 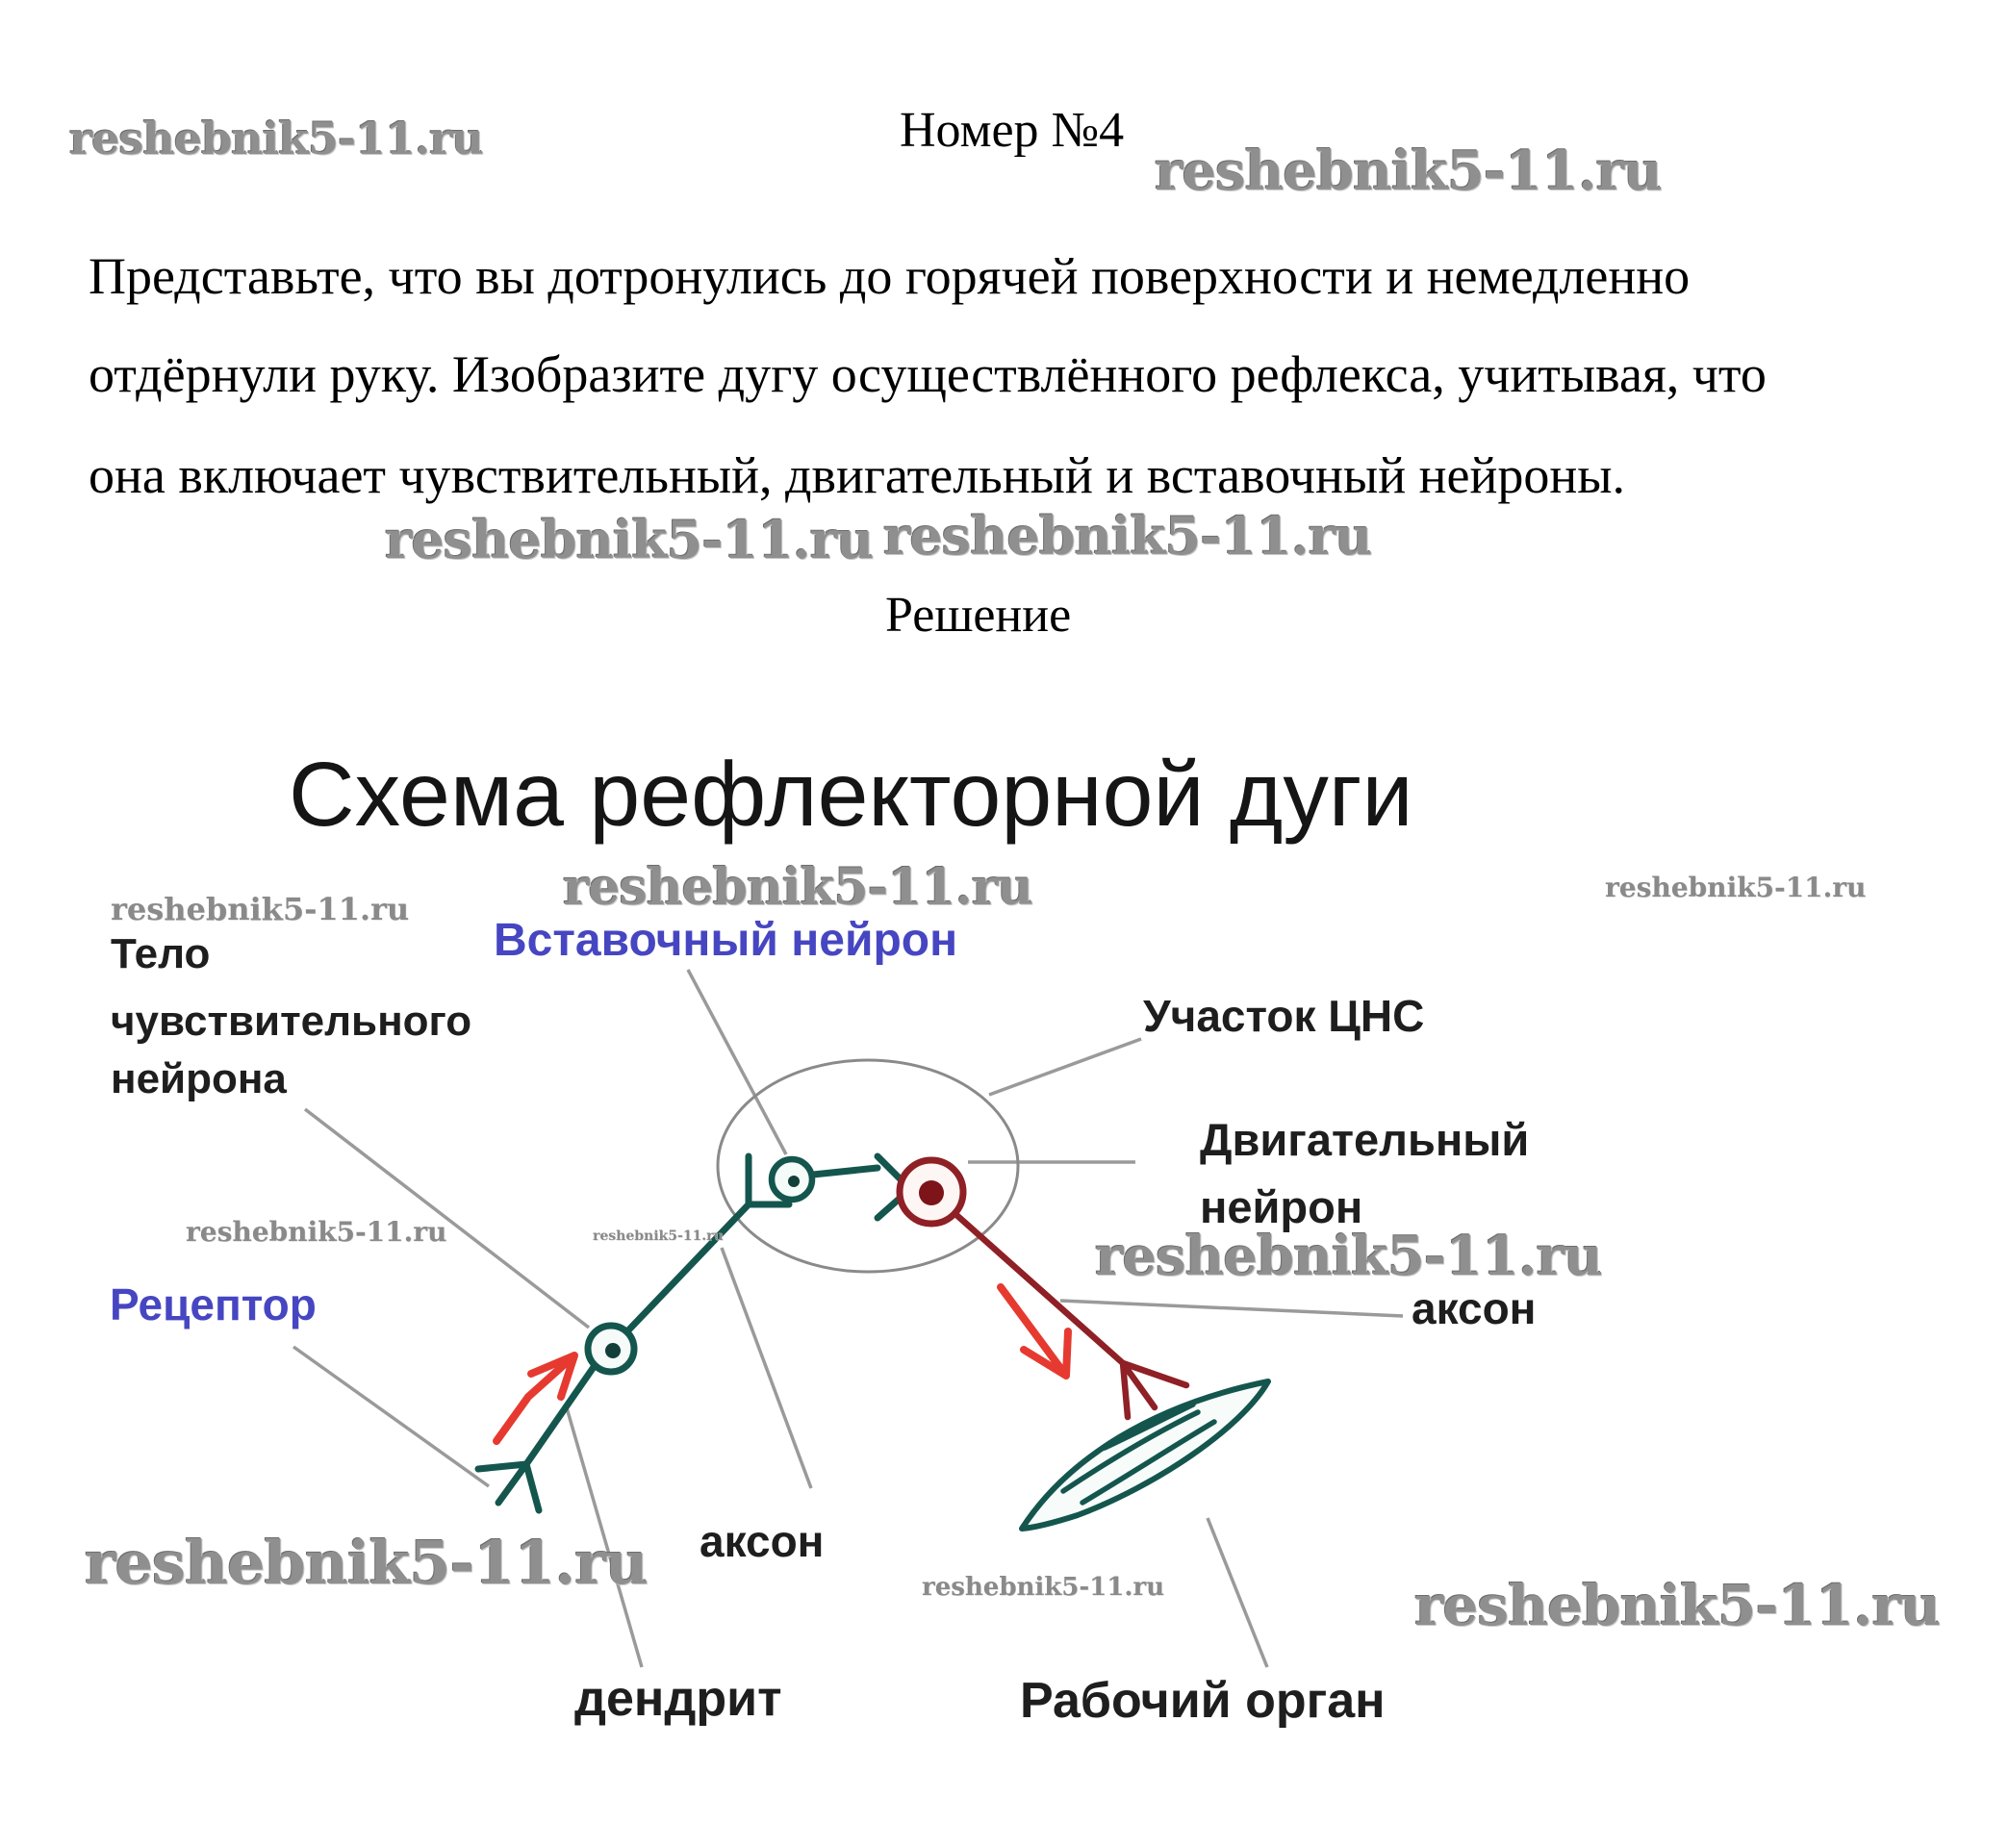 I want to click on label-sensory-body-line-3: нейрона, so click(x=199, y=1078).